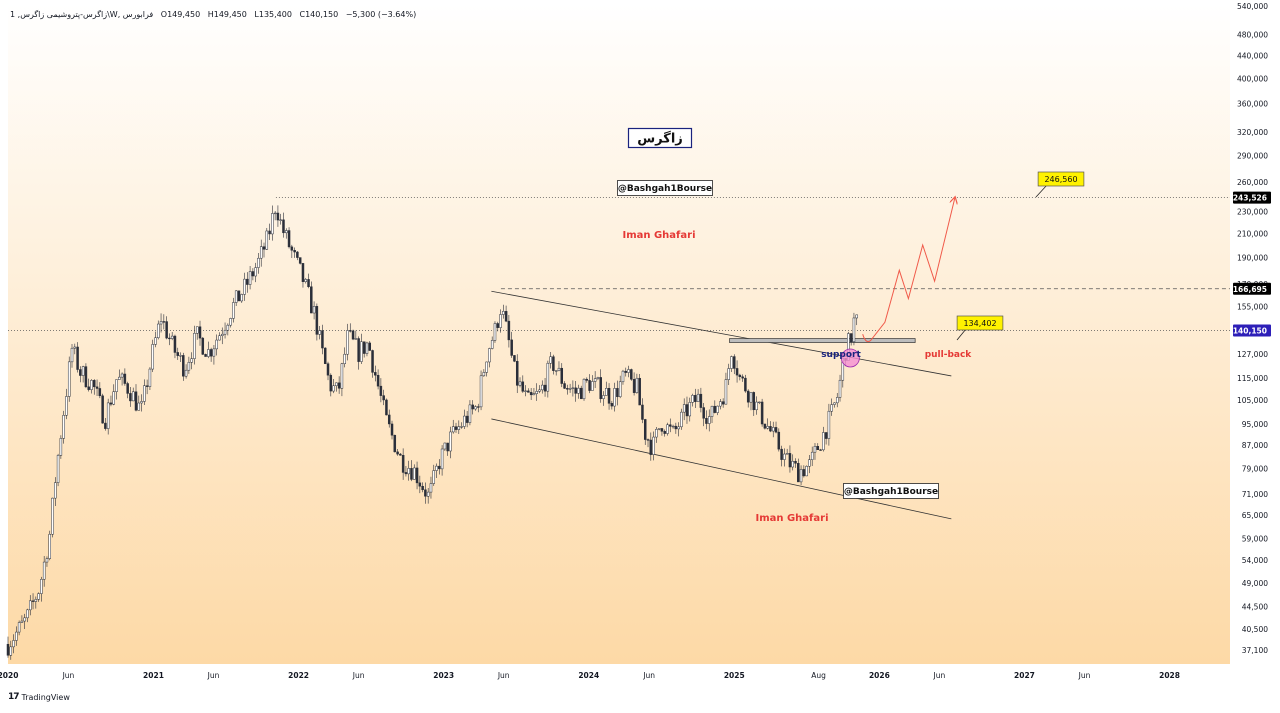 This screenshot has height=713, width=1280. What do you see at coordinates (1255, 424) in the screenshot?
I see `price-tick-label: 95,000` at bounding box center [1255, 424].